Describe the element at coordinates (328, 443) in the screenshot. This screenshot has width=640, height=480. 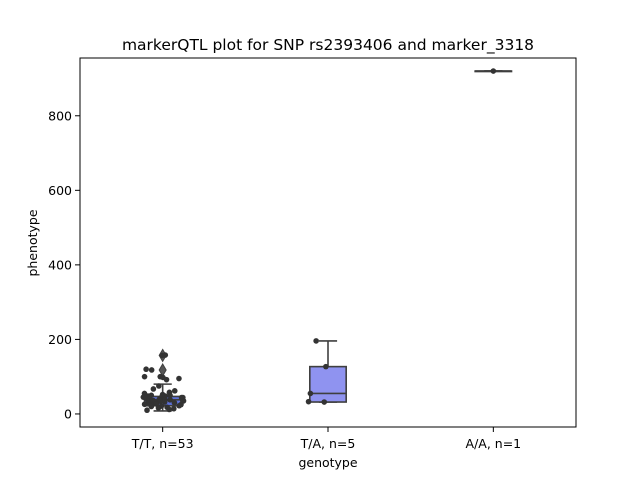
I see `x-tick-label: T/A, n=5` at that location.